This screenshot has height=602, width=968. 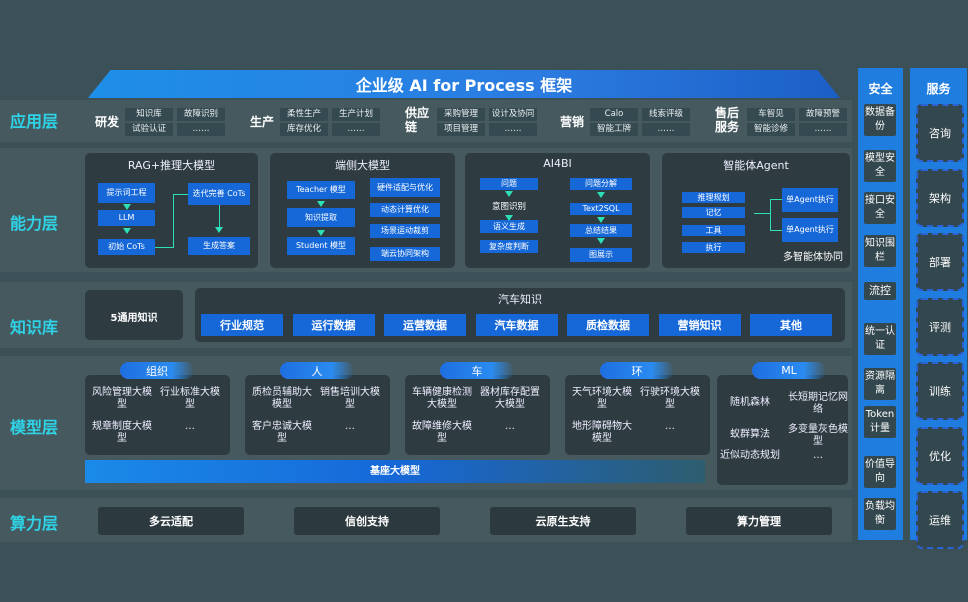 I want to click on capability-node: 知识提取, so click(x=321, y=217).